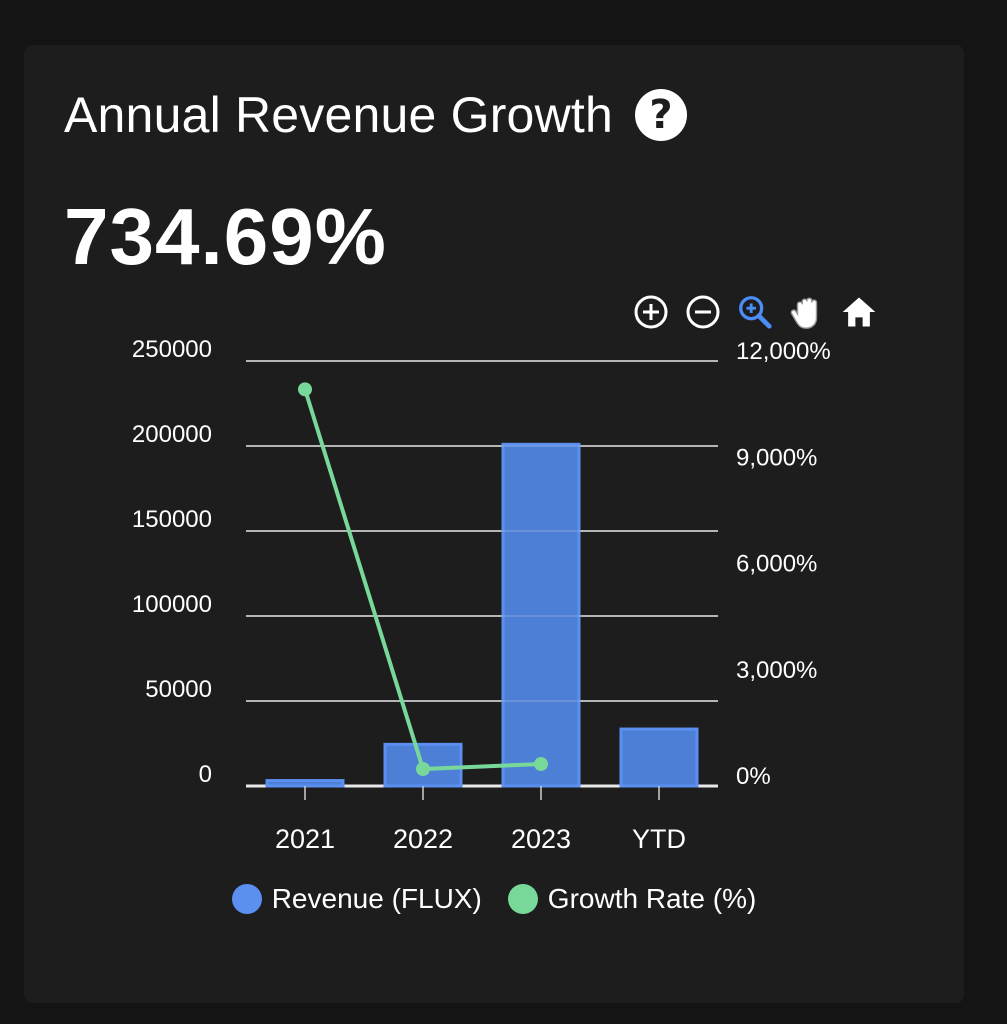 The width and height of the screenshot is (1007, 1024). I want to click on chart-toolbar, so click(755, 312).